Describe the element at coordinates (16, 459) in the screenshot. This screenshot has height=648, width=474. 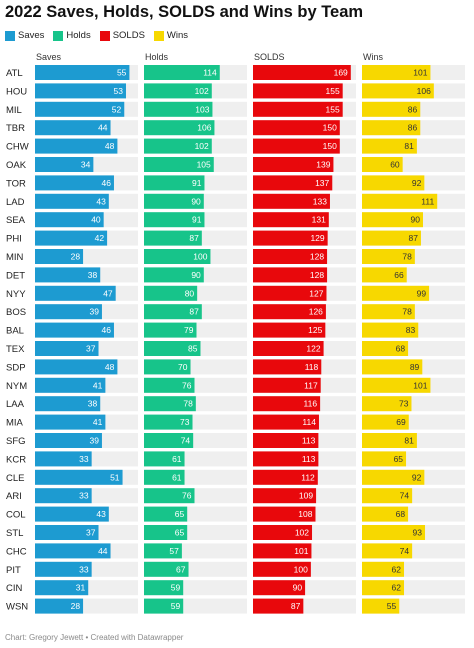
I see `team-label-kcr: KCR` at that location.